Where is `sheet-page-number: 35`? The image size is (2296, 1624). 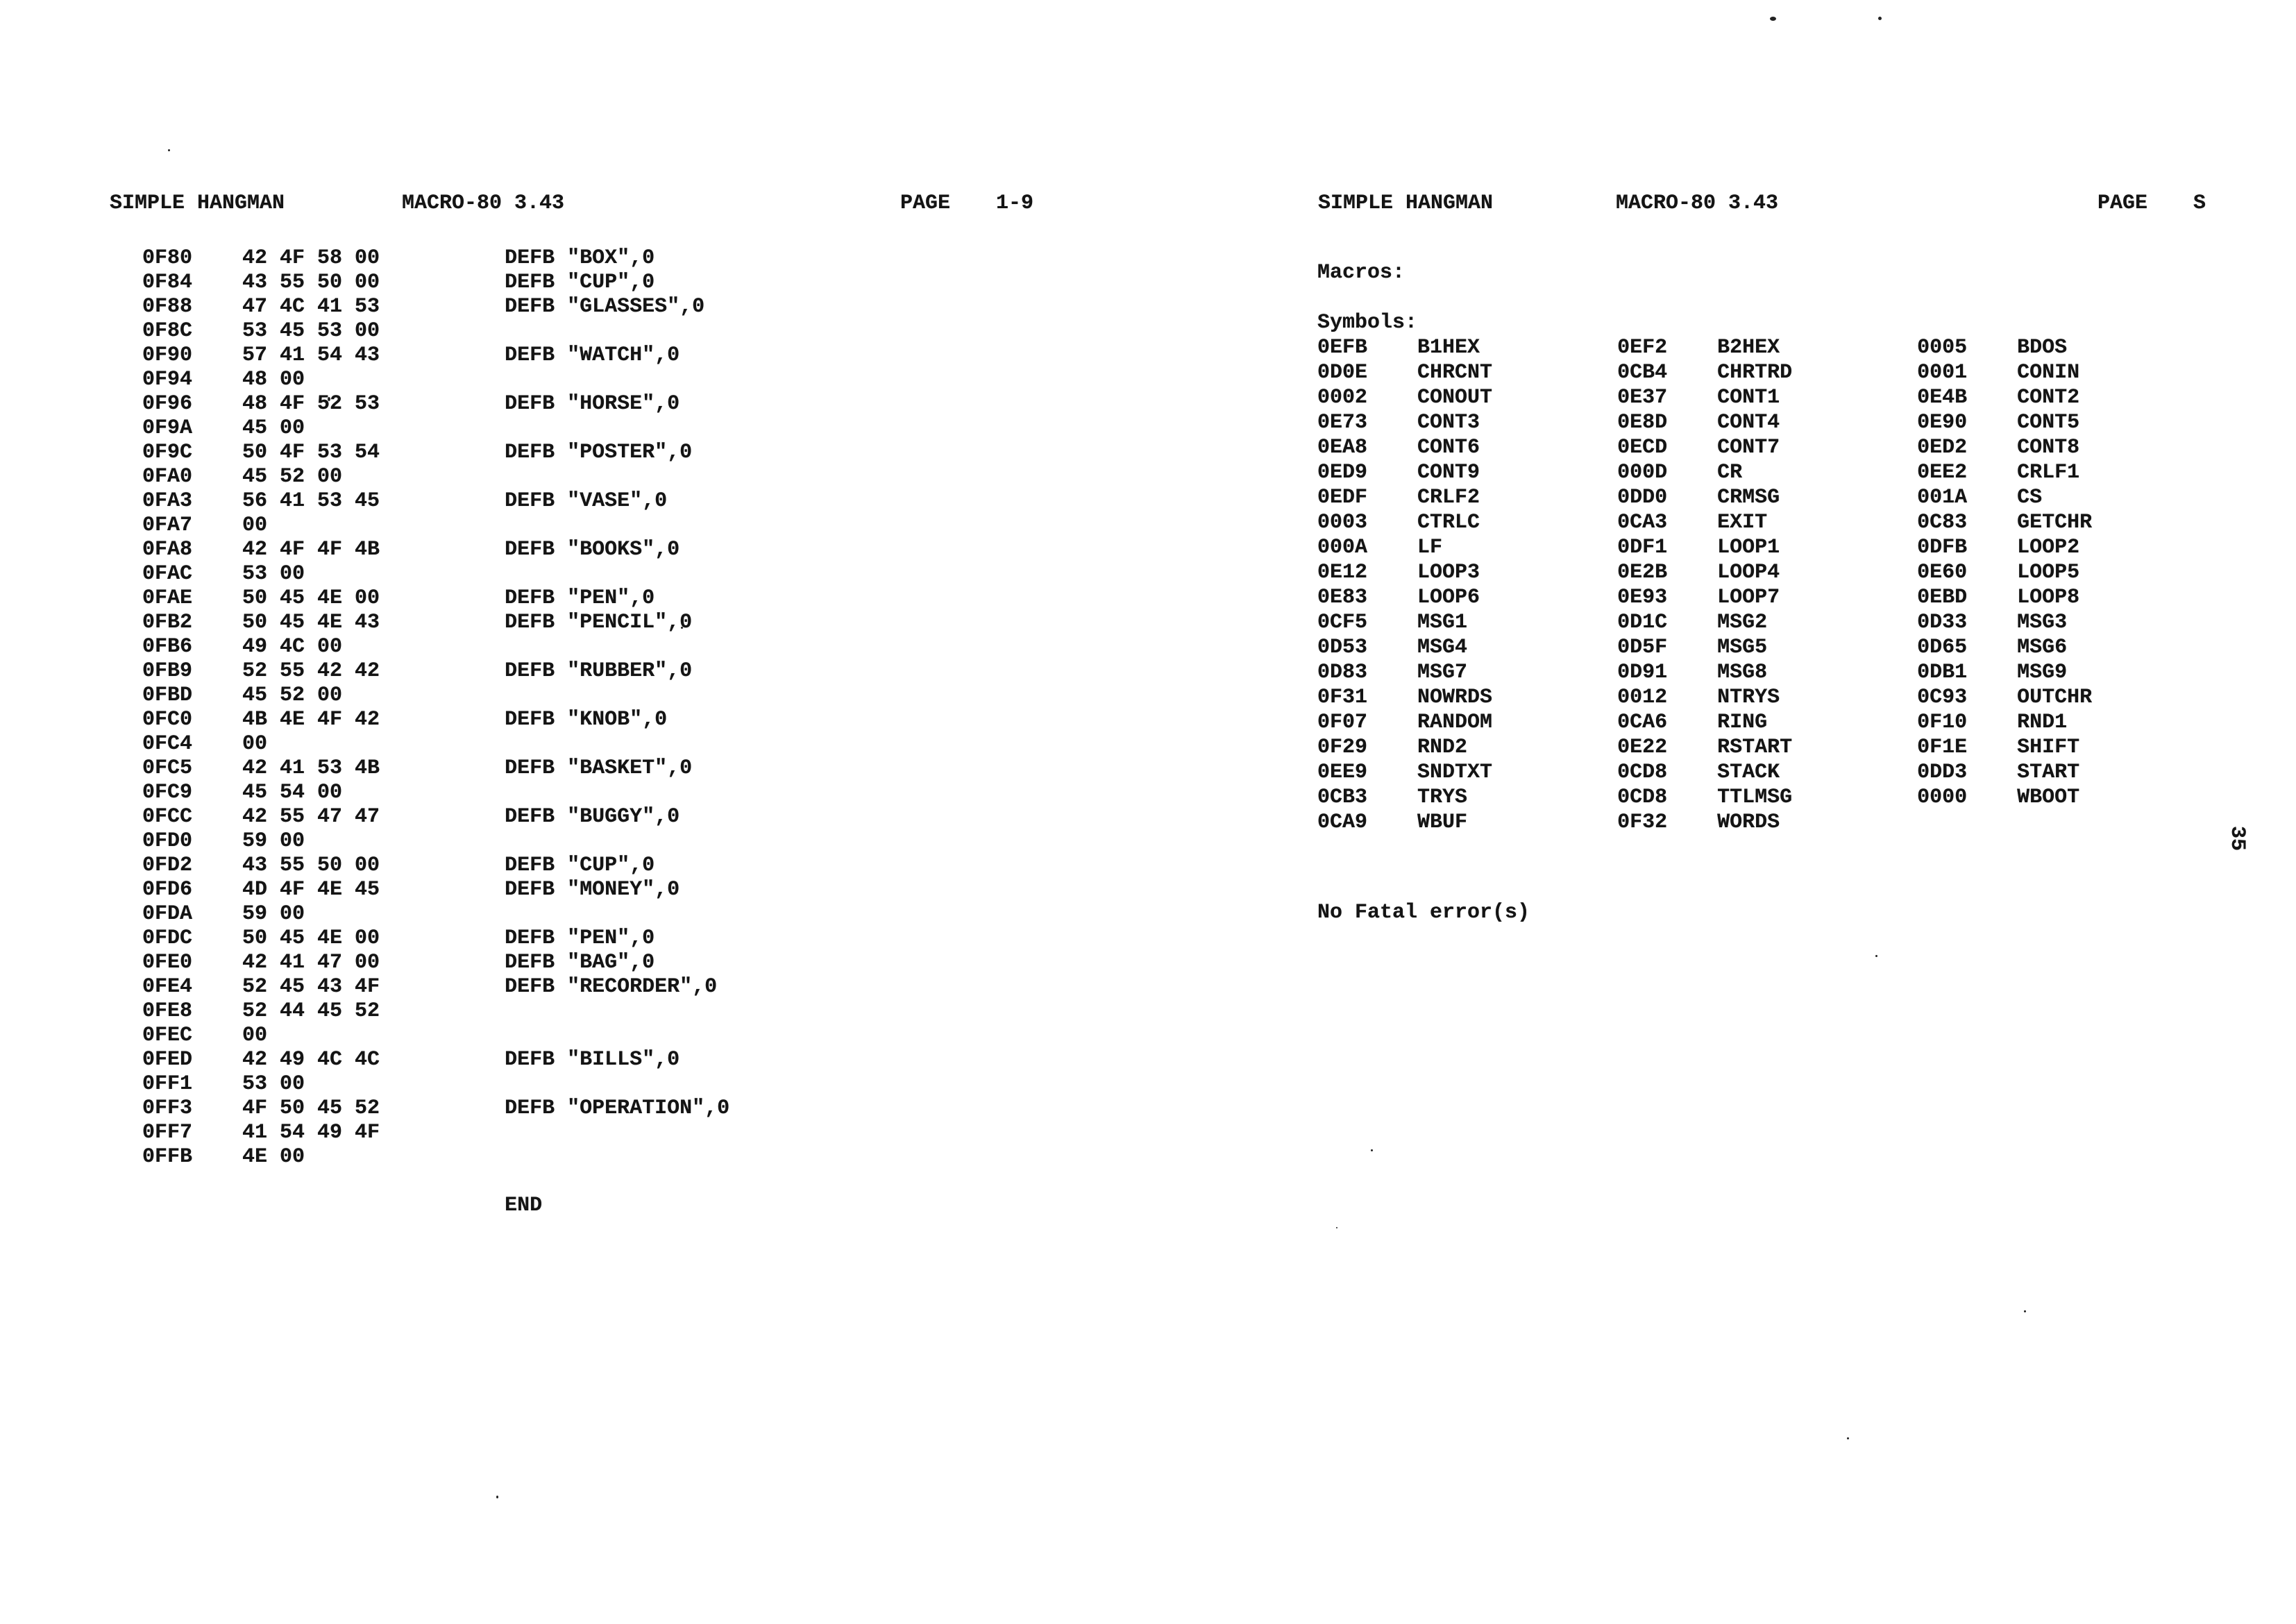
sheet-page-number: 35 is located at coordinates (2237, 839).